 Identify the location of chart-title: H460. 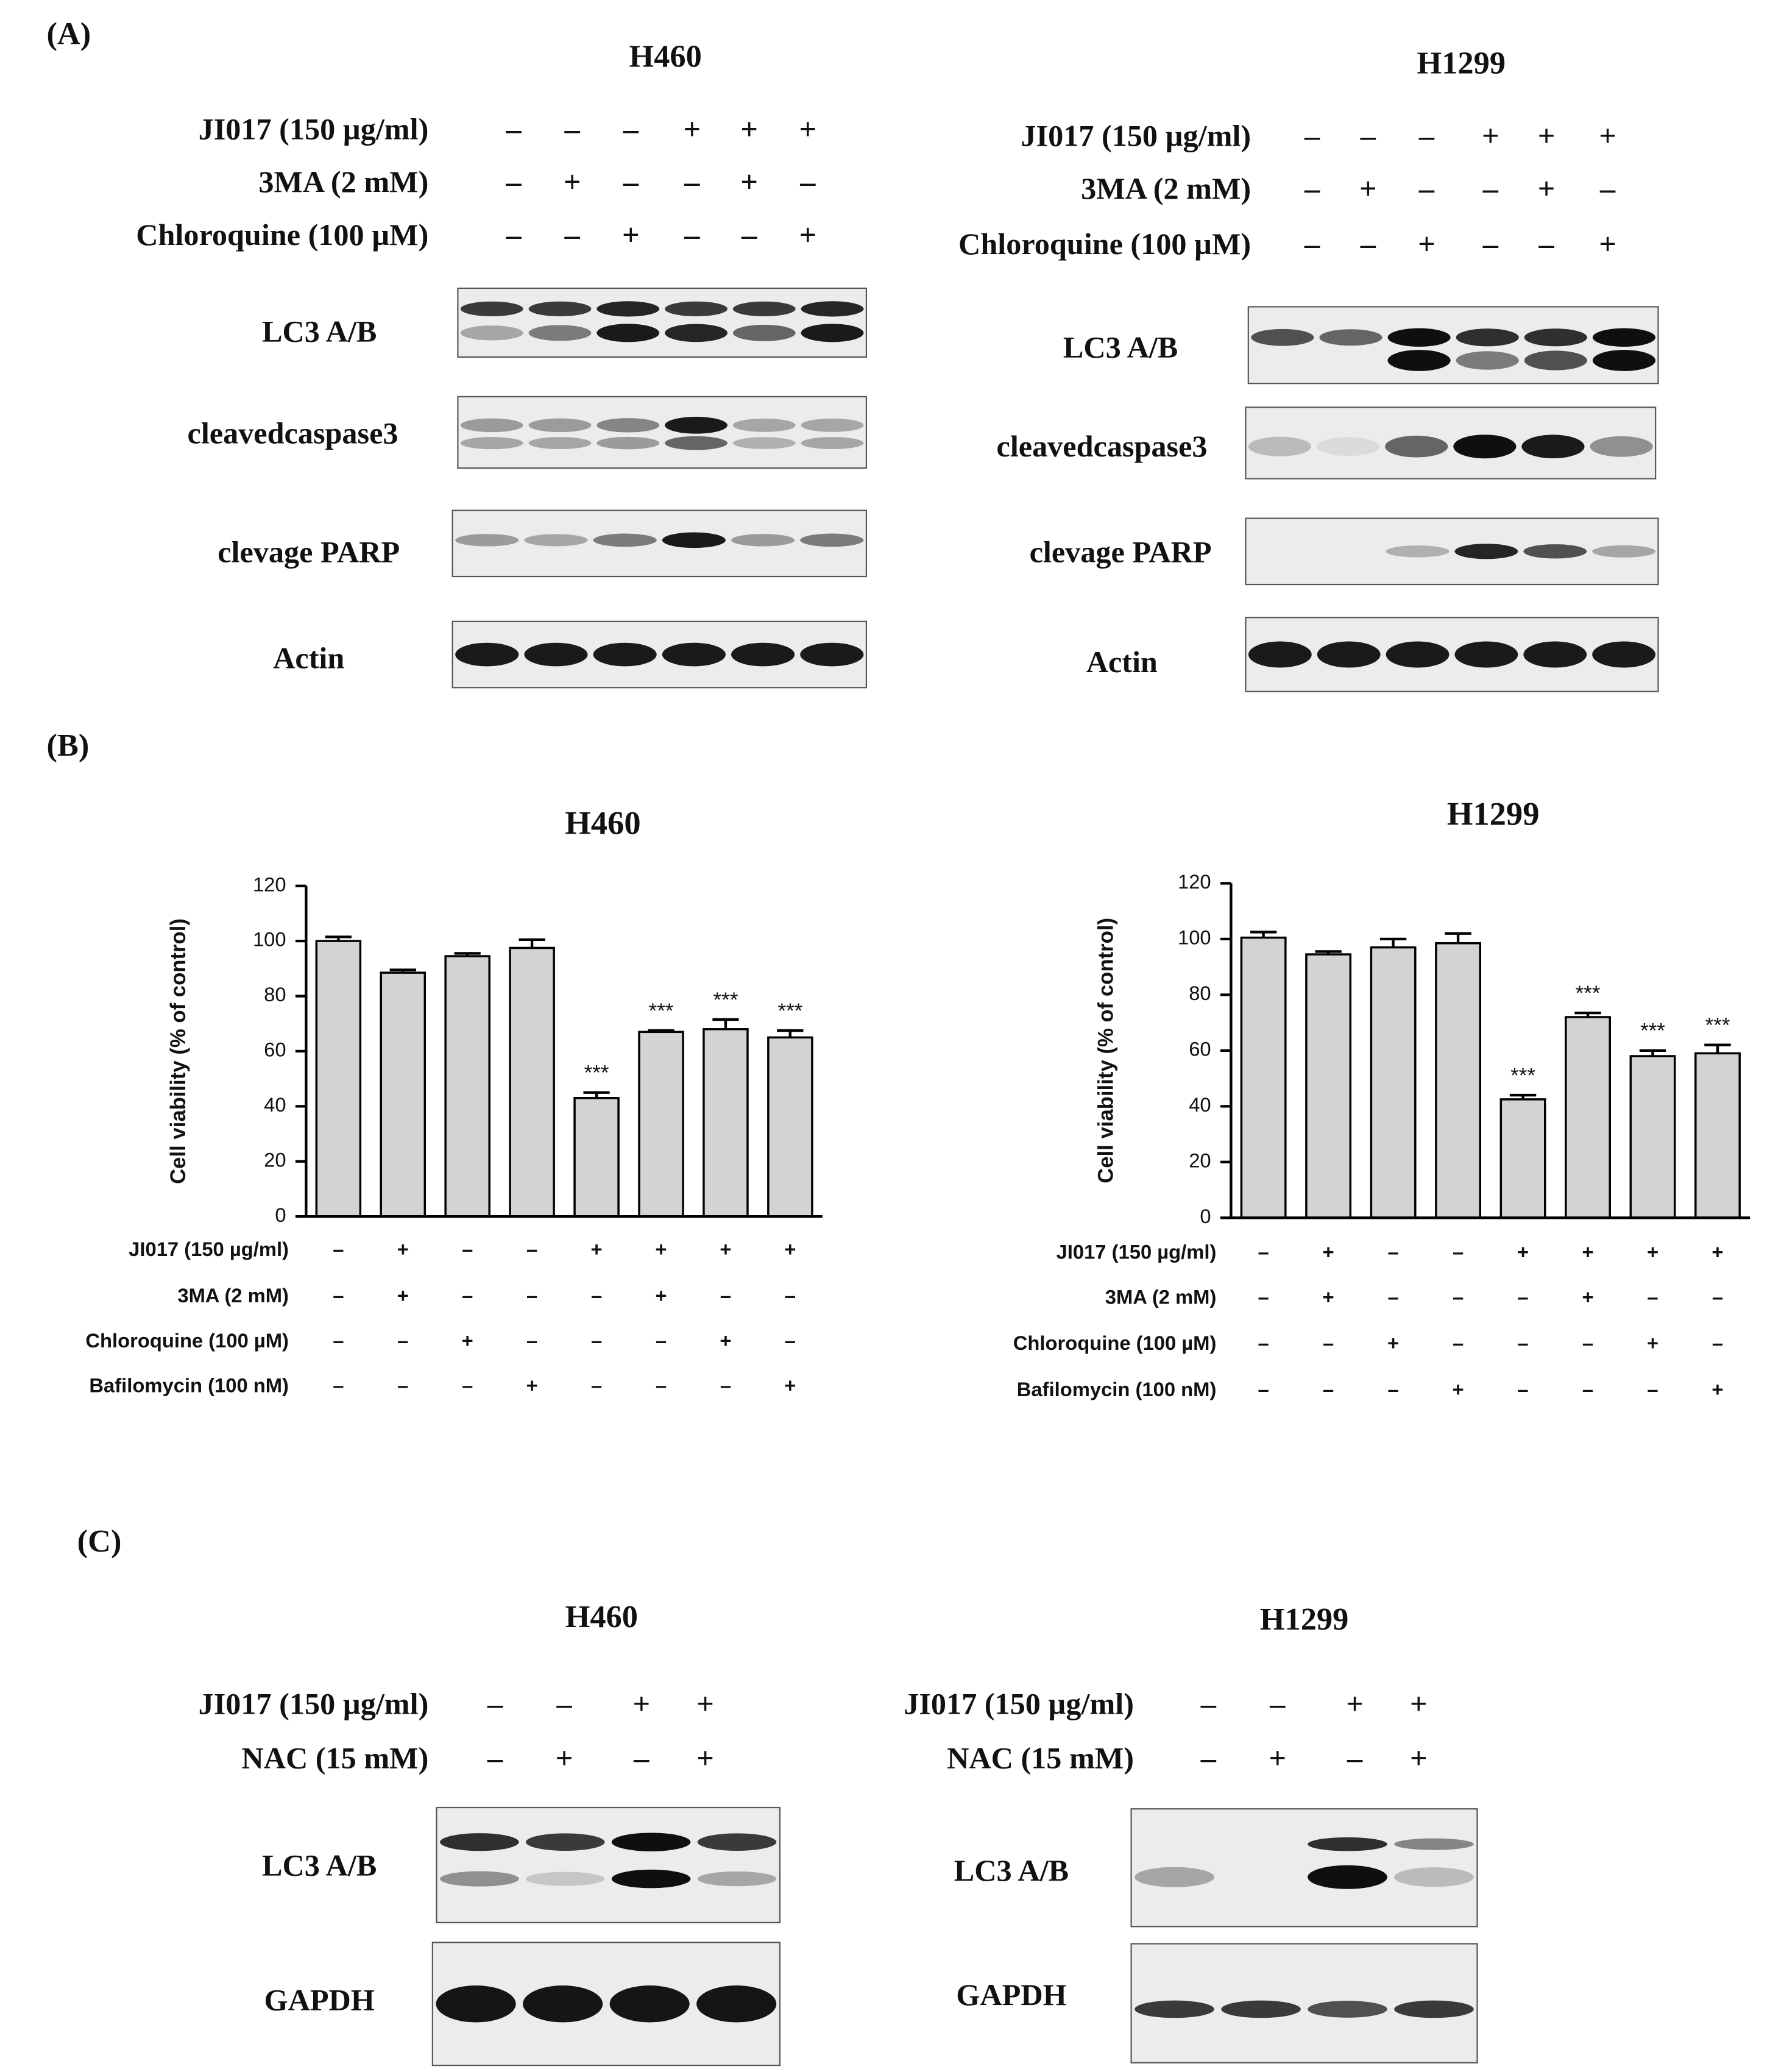
(602, 823).